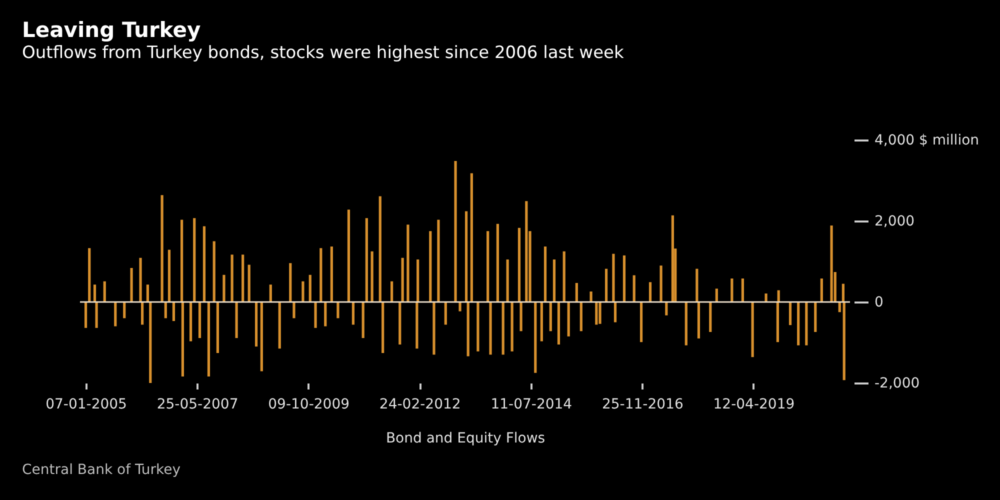 This screenshot has height=500, width=1000. Describe the element at coordinates (101, 470) in the screenshot. I see `text: Central Bank of Turkey` at that location.